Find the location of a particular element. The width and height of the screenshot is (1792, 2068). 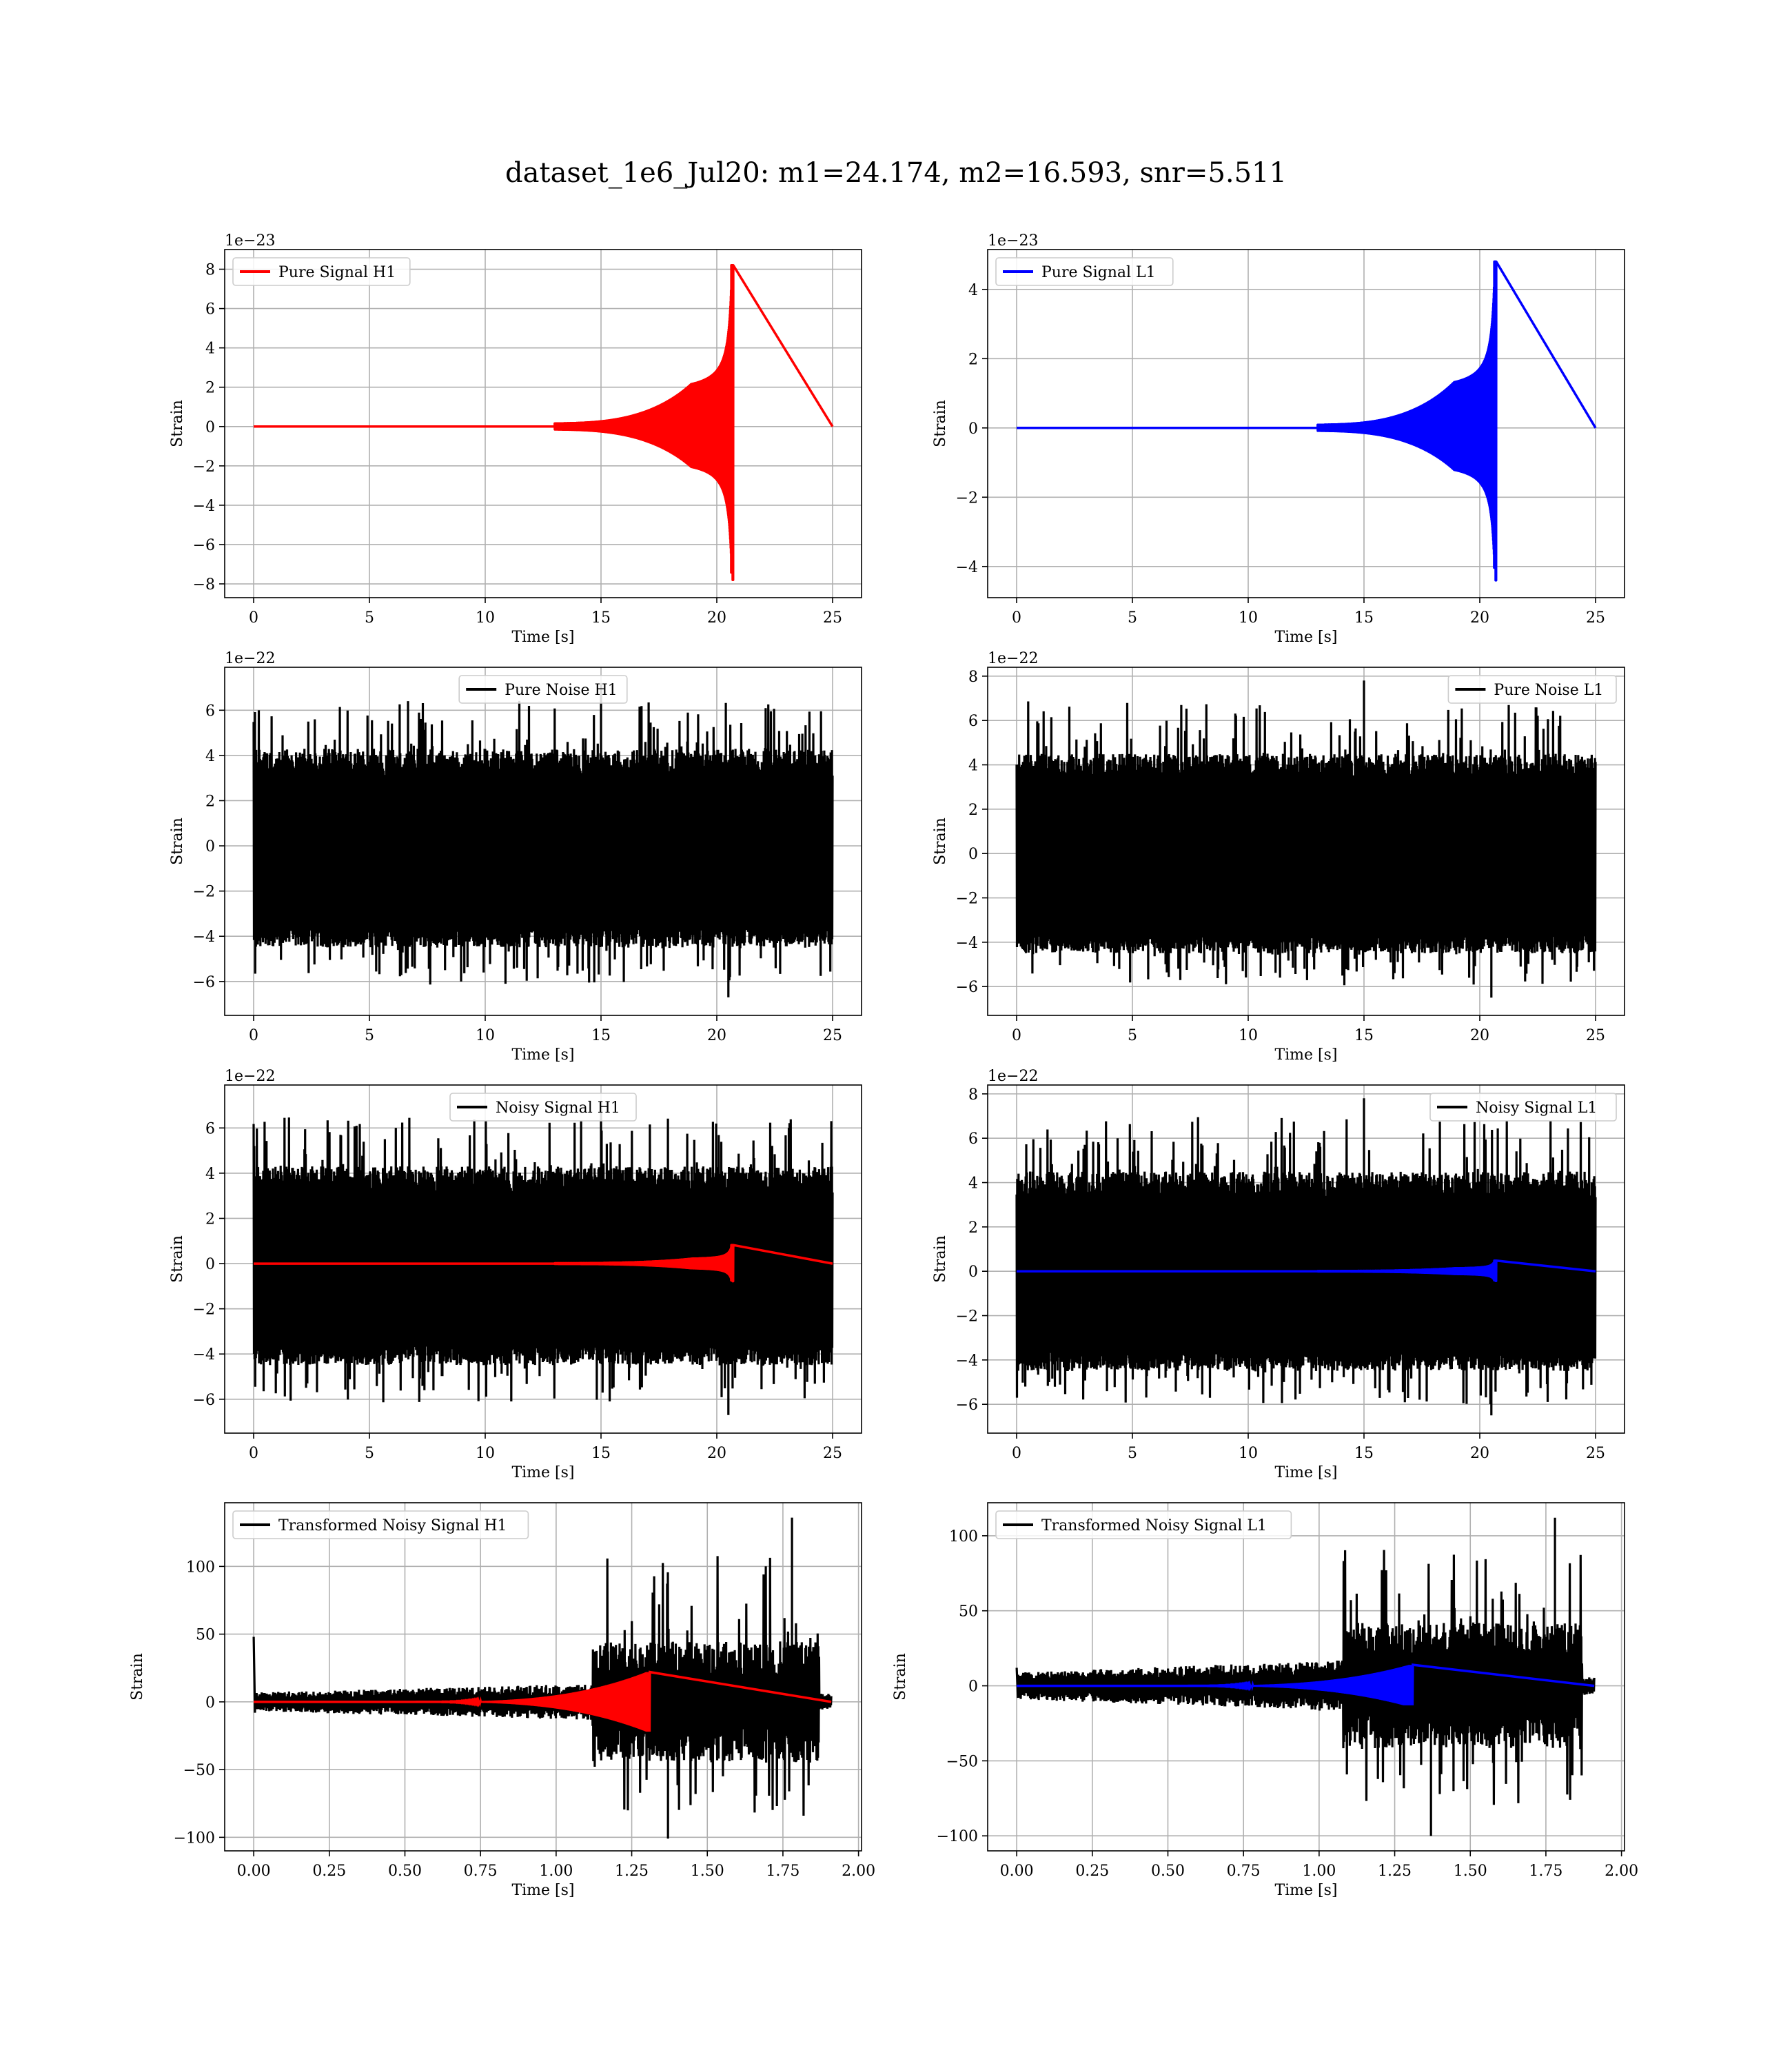

y-tick-label: −8 is located at coordinates (204, 585).